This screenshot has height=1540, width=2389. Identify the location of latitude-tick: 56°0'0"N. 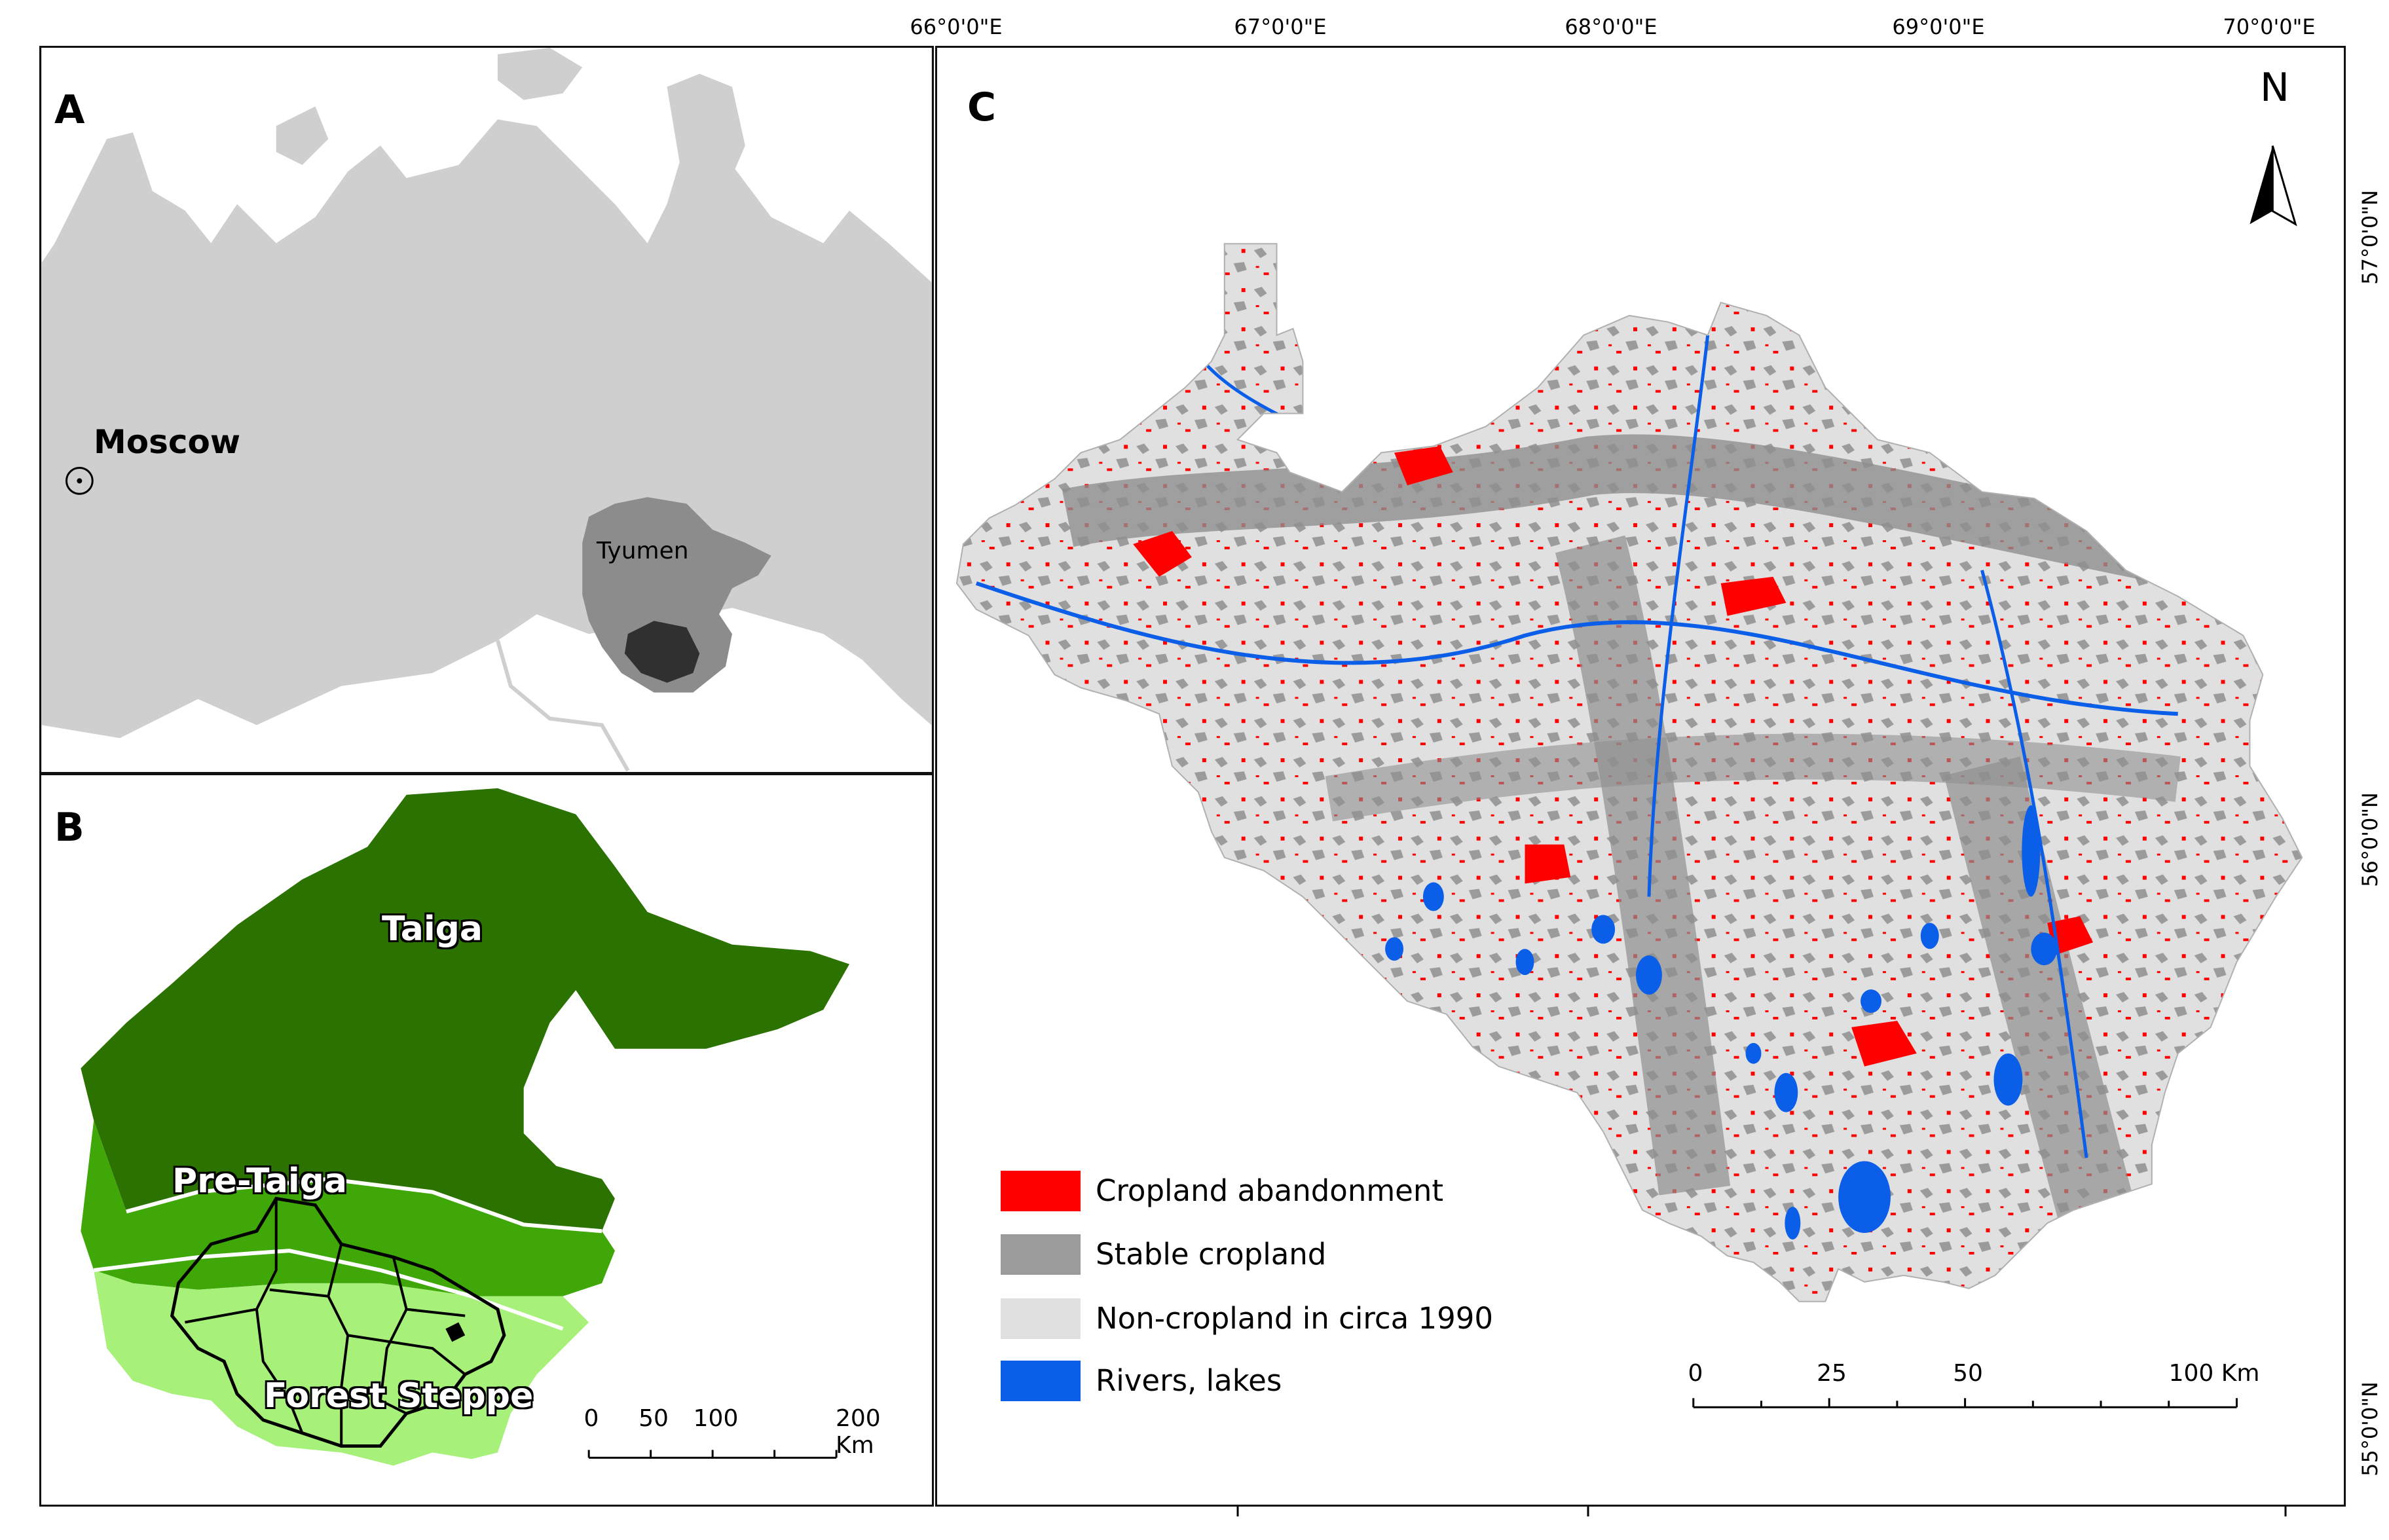
(2370, 840).